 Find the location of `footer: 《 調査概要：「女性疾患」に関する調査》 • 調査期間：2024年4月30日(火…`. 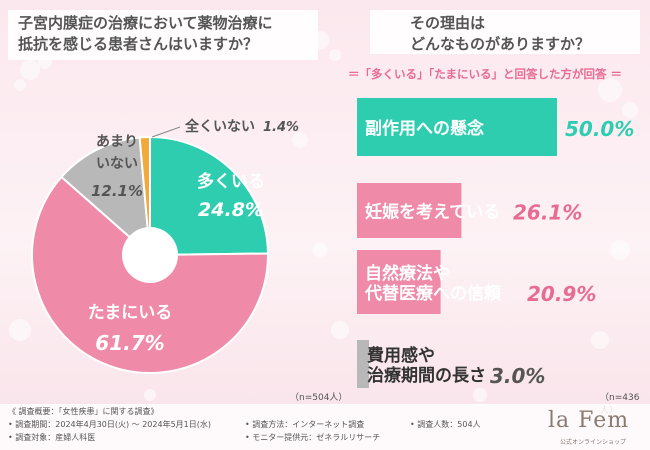

footer: 《 調査概要：「女性疾患」に関する調査》 • 調査期間：2024年4月30日(火… is located at coordinates (325, 427).